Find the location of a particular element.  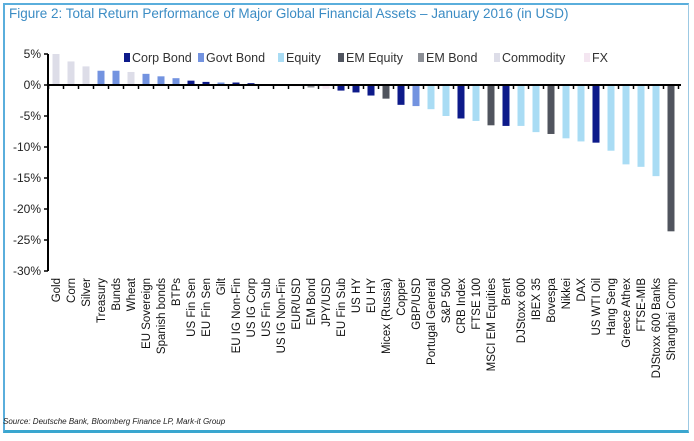

legend-swatch-corp-bond is located at coordinates (127, 57).